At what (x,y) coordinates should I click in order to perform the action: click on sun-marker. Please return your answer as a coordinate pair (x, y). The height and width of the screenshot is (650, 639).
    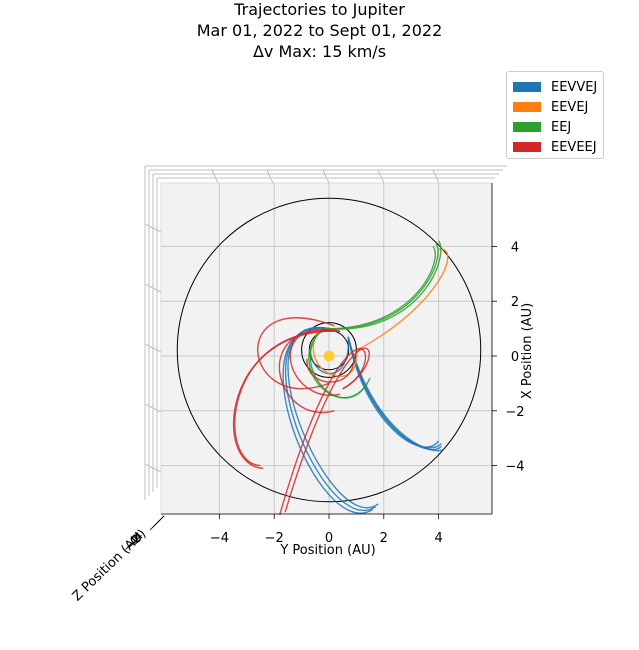
    Looking at the image, I should click on (329, 356).